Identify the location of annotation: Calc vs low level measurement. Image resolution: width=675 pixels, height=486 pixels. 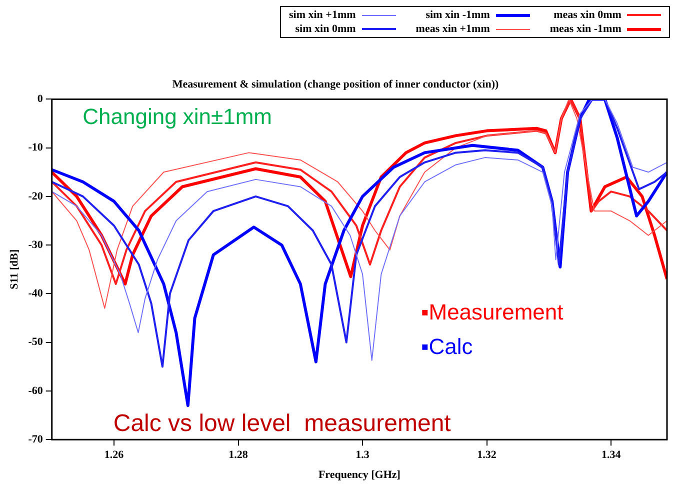
(282, 423).